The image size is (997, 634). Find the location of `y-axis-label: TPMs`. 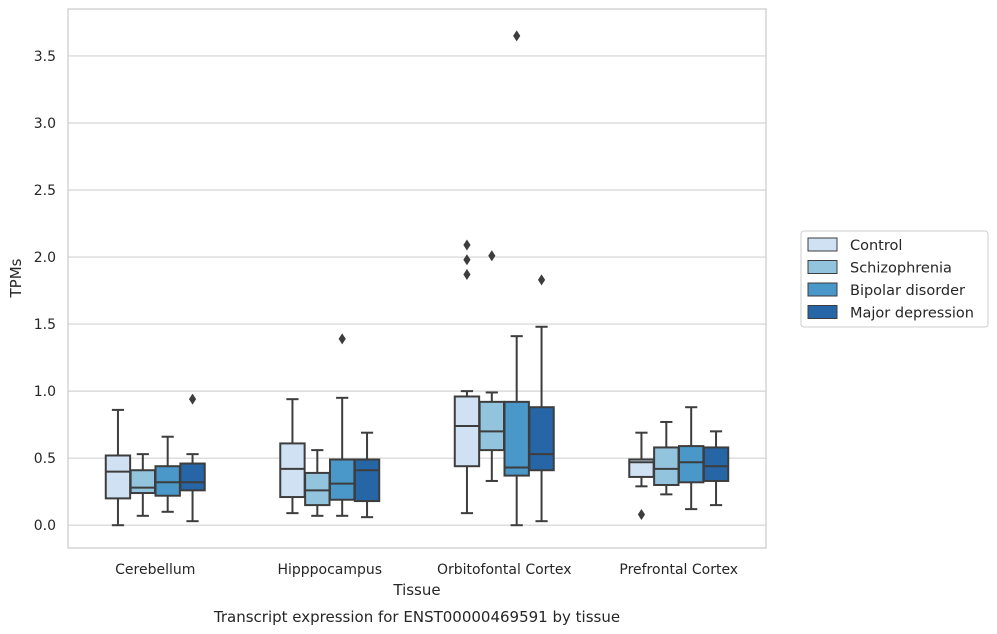

y-axis-label: TPMs is located at coordinates (16, 278).